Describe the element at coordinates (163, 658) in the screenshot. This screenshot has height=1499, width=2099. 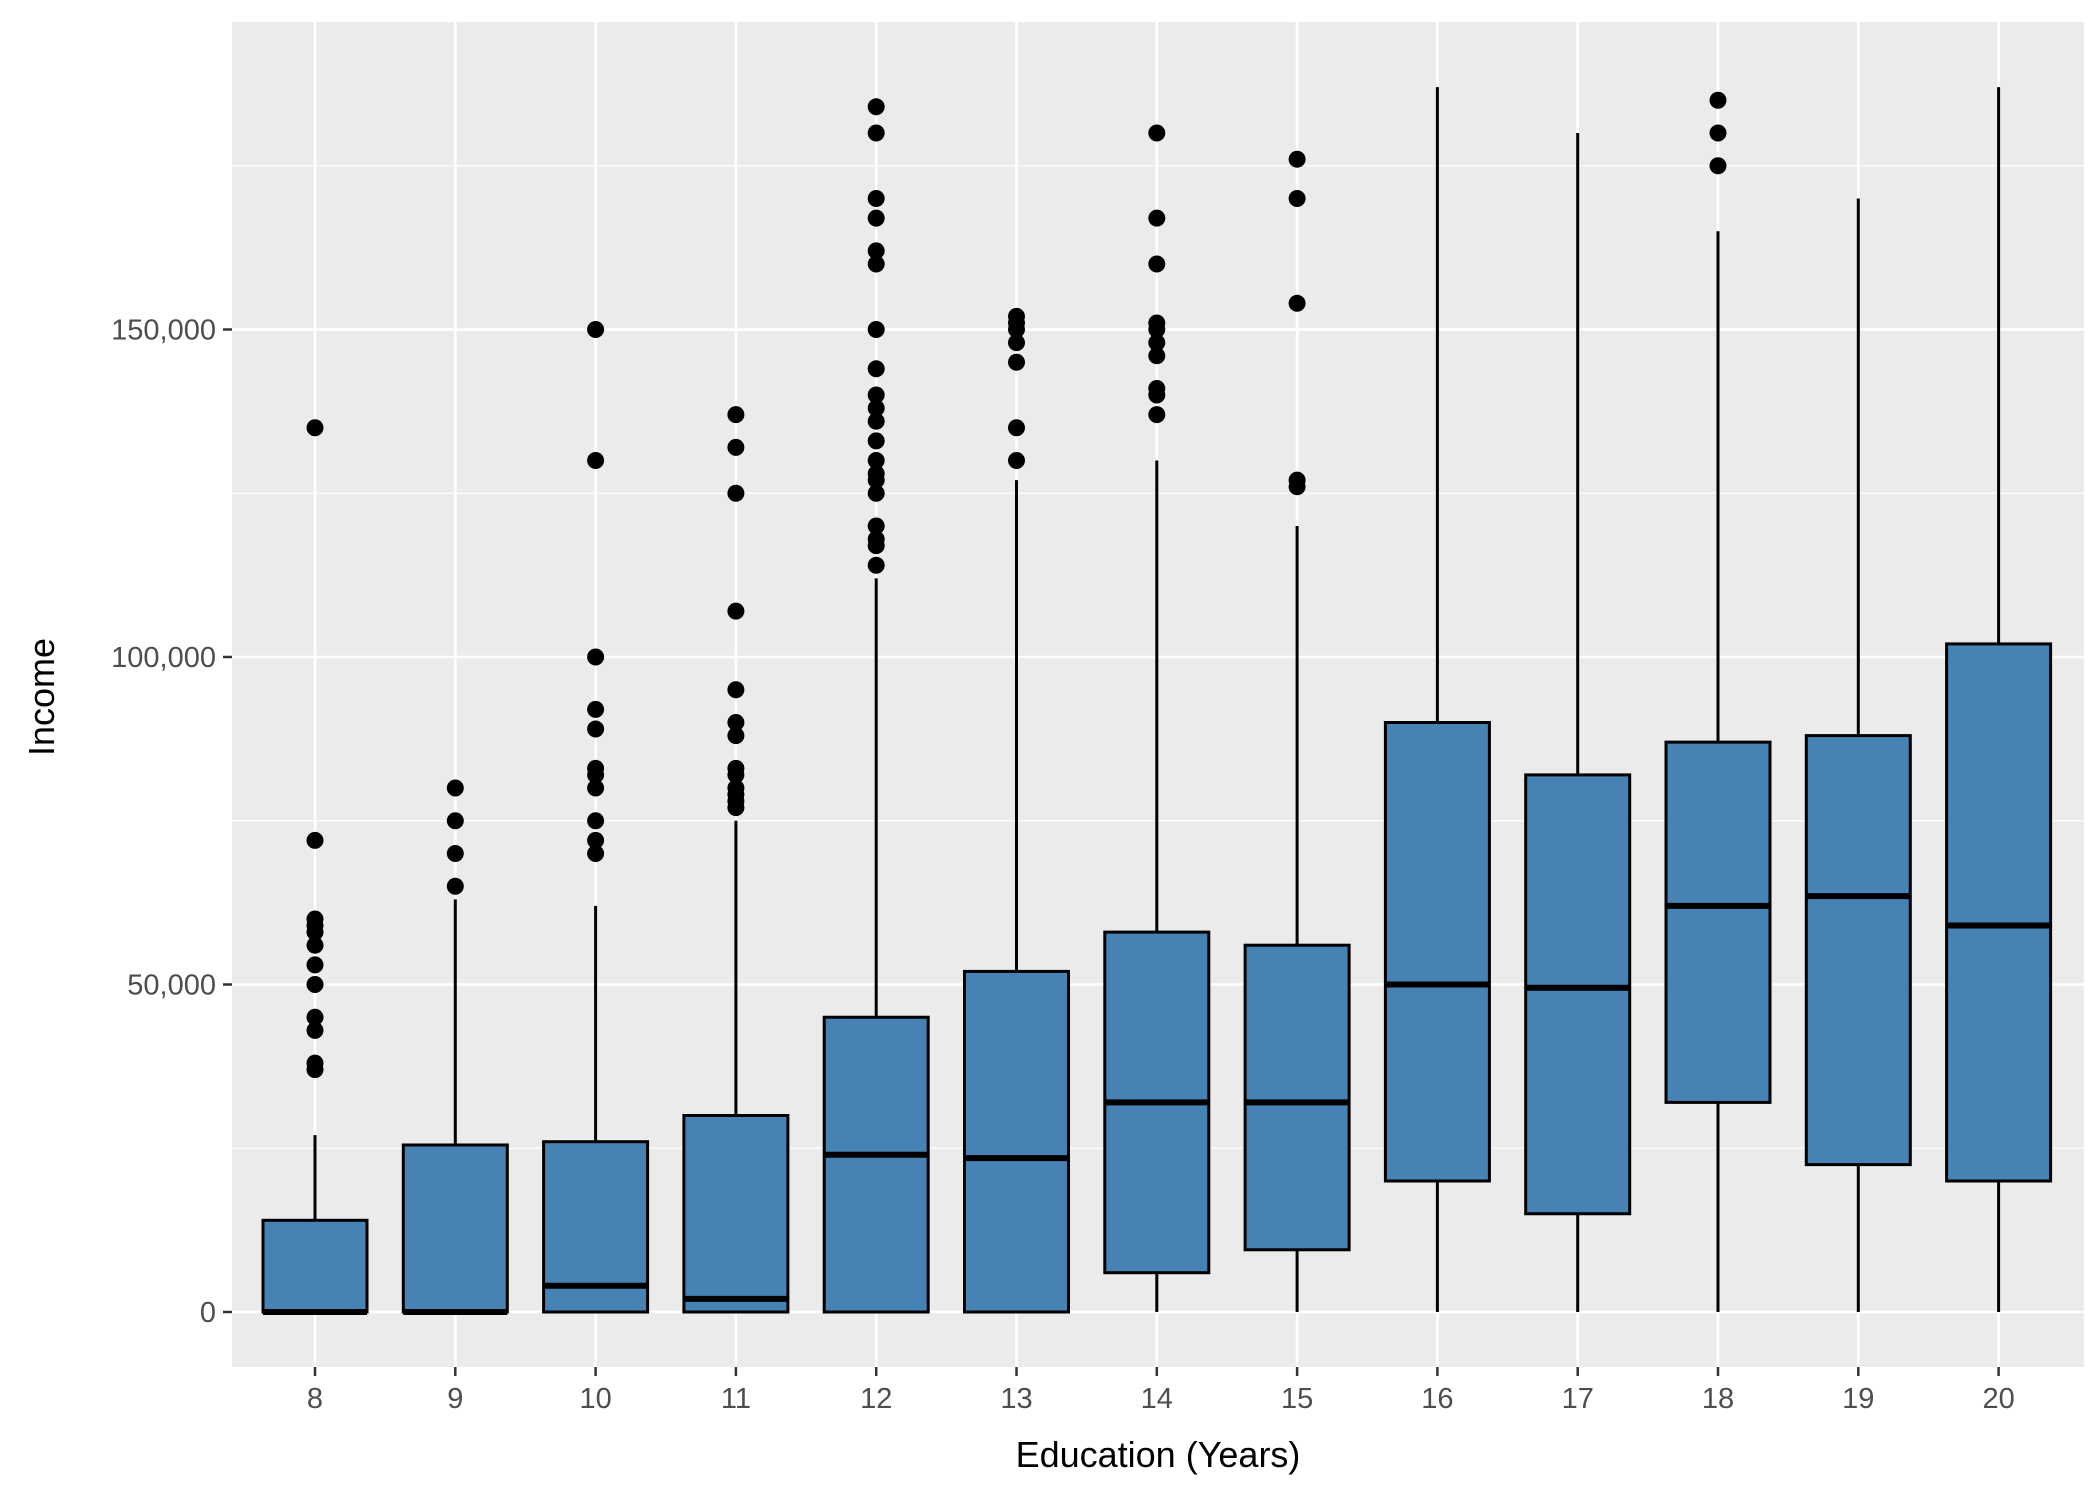
I see `y-tick-label: 100,000` at that location.